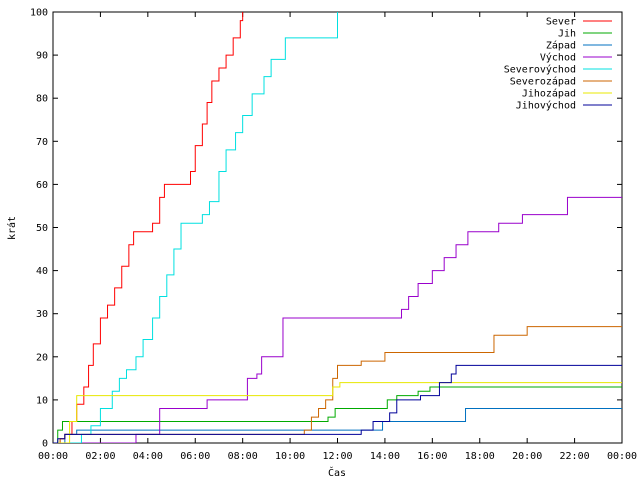 The image size is (640, 480). I want to click on legend-label: Jihozápad, so click(549, 94).